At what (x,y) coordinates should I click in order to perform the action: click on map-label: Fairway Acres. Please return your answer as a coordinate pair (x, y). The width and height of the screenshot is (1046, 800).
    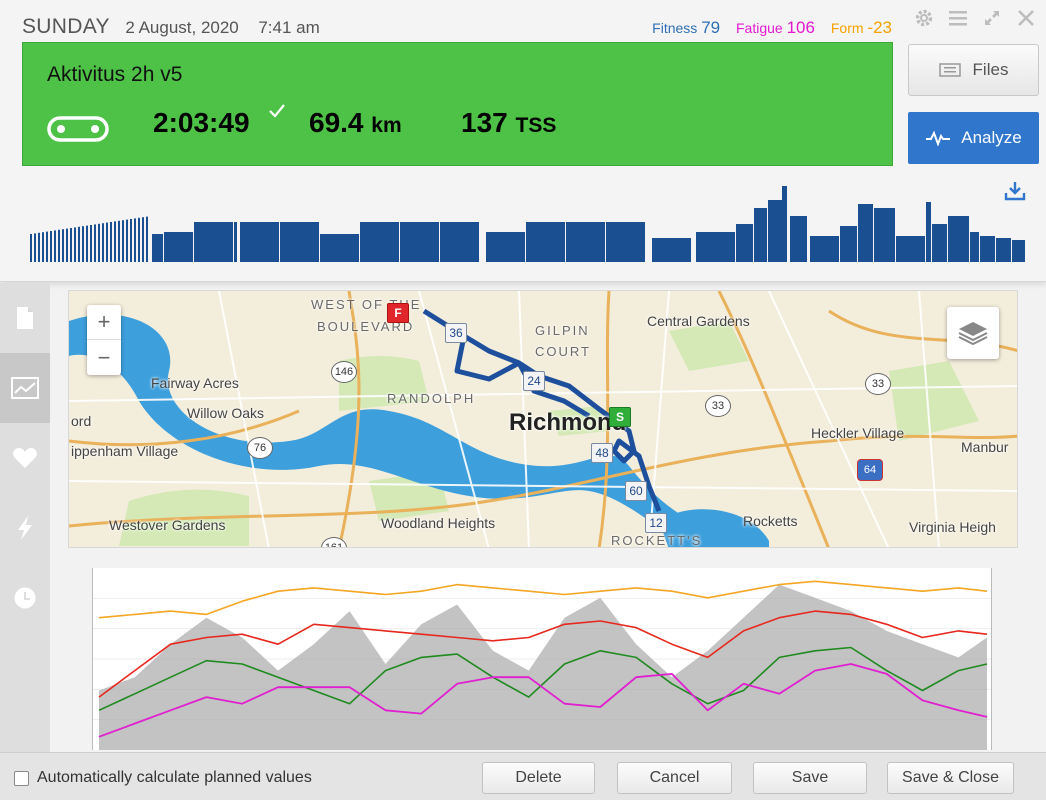
    Looking at the image, I should click on (195, 383).